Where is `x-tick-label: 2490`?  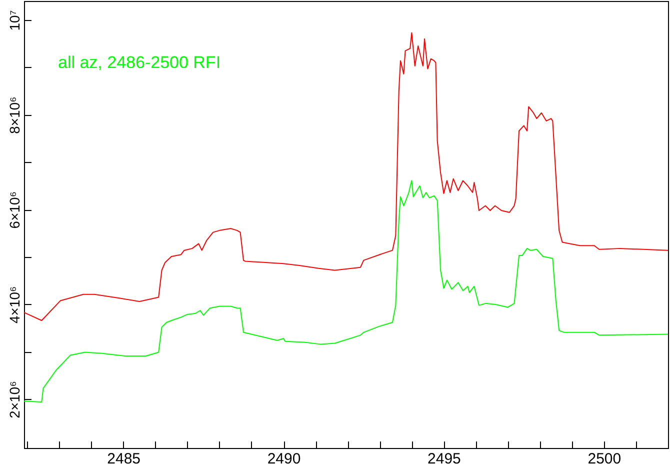 x-tick-label: 2490 is located at coordinates (284, 459).